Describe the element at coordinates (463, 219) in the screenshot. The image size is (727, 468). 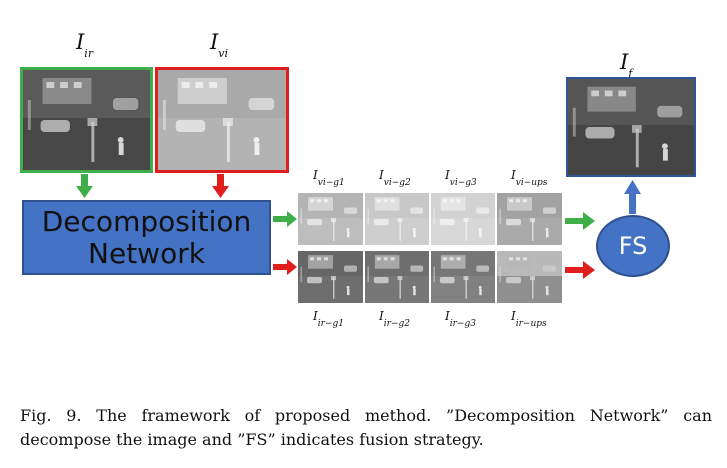
I see `vi-g3-image` at that location.